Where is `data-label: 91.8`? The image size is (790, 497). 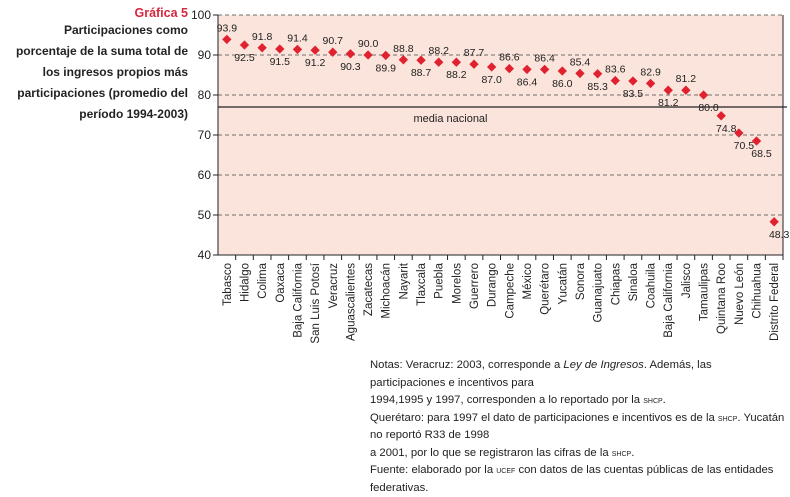 data-label: 91.8 is located at coordinates (262, 37).